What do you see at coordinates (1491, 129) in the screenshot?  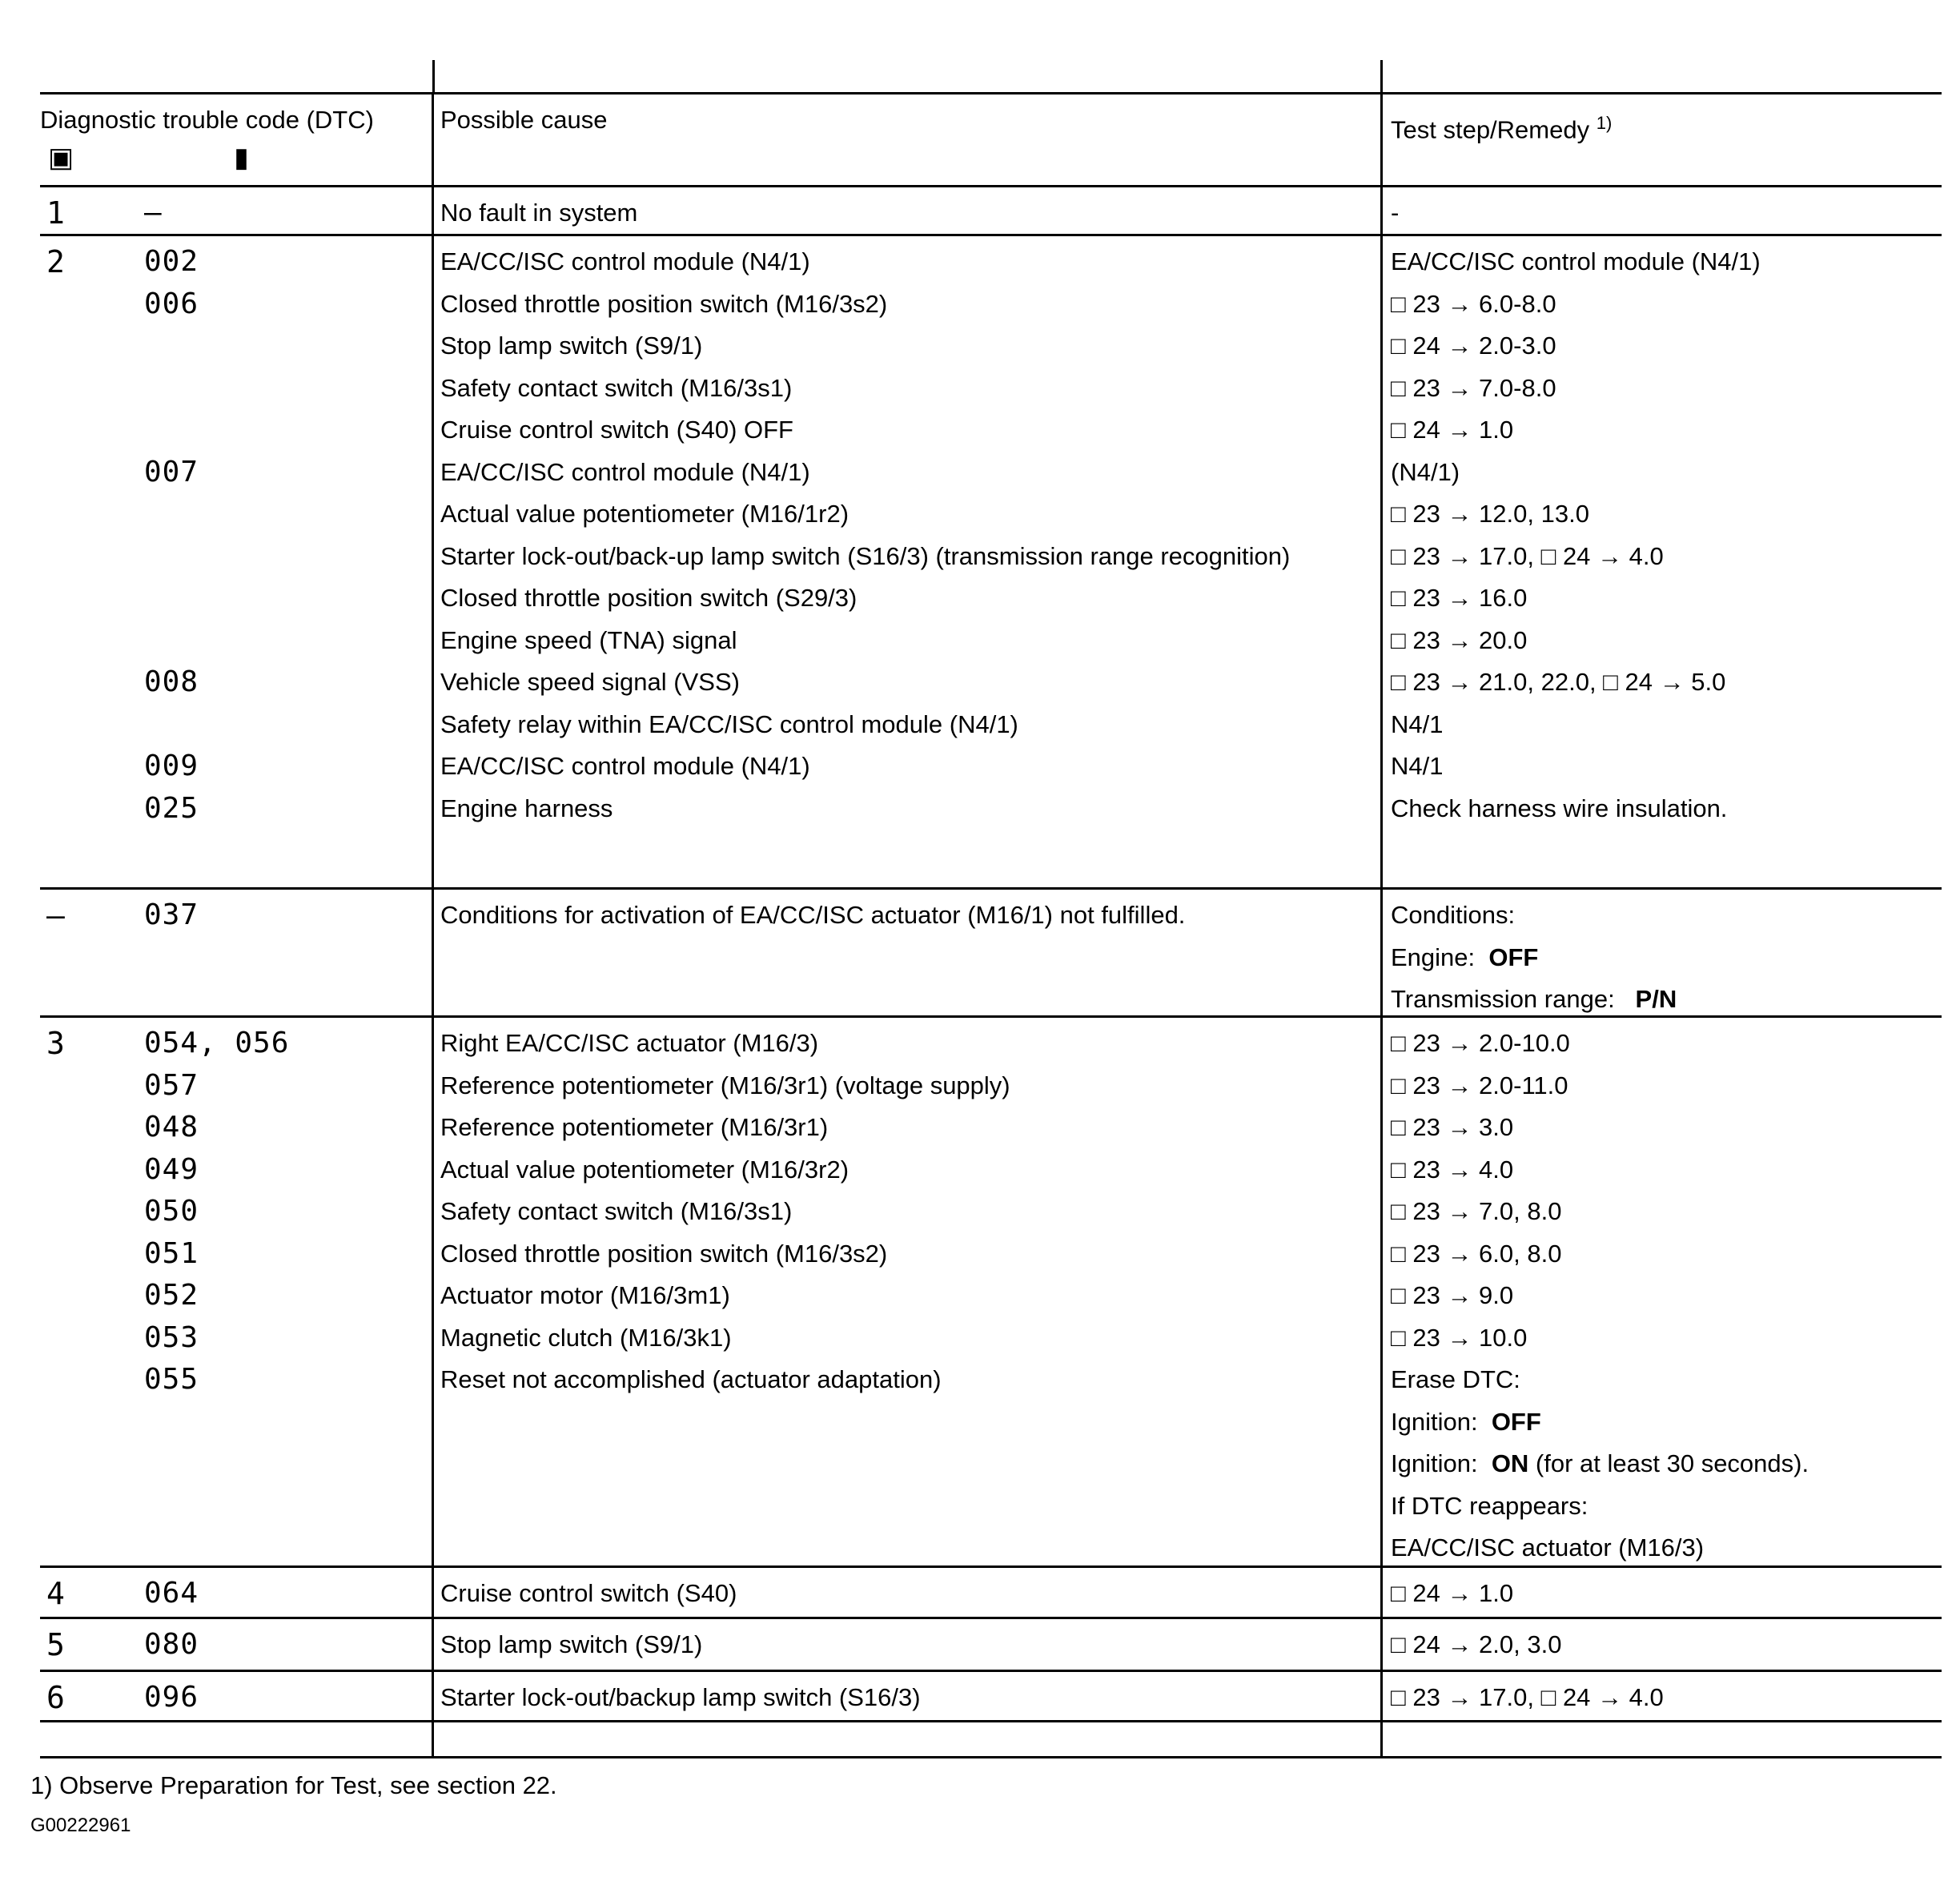 I see `header-remedy-label: Test step/Remedy` at bounding box center [1491, 129].